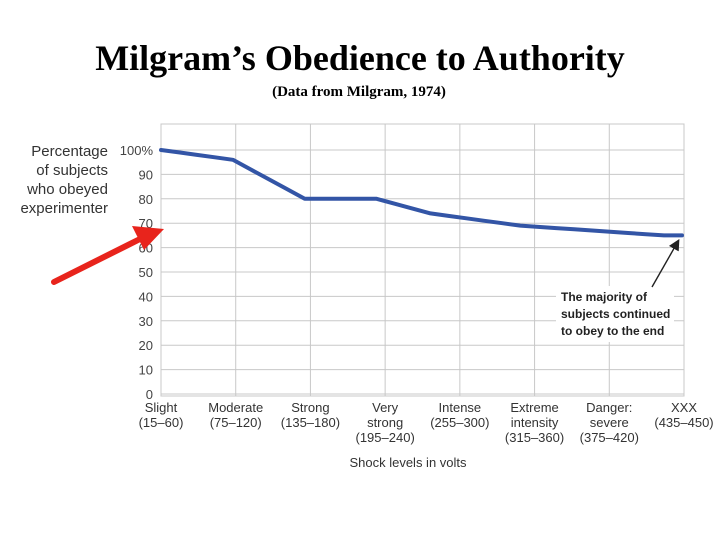  Describe the element at coordinates (534, 407) in the screenshot. I see `x-category-label: Extreme` at that location.